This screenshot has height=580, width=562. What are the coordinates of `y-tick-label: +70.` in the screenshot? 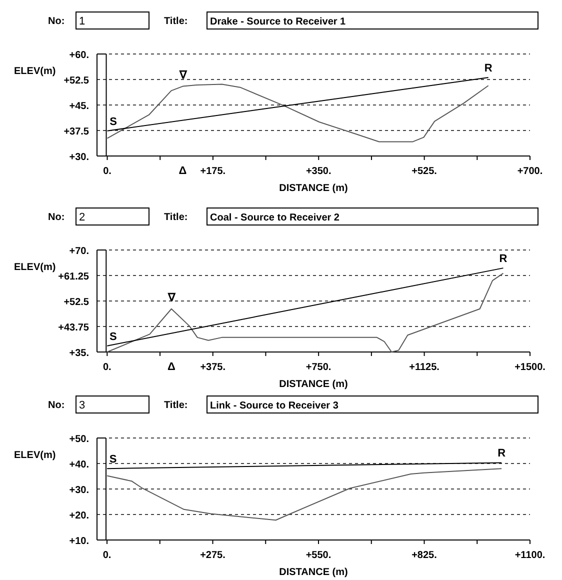 It's located at (79, 251).